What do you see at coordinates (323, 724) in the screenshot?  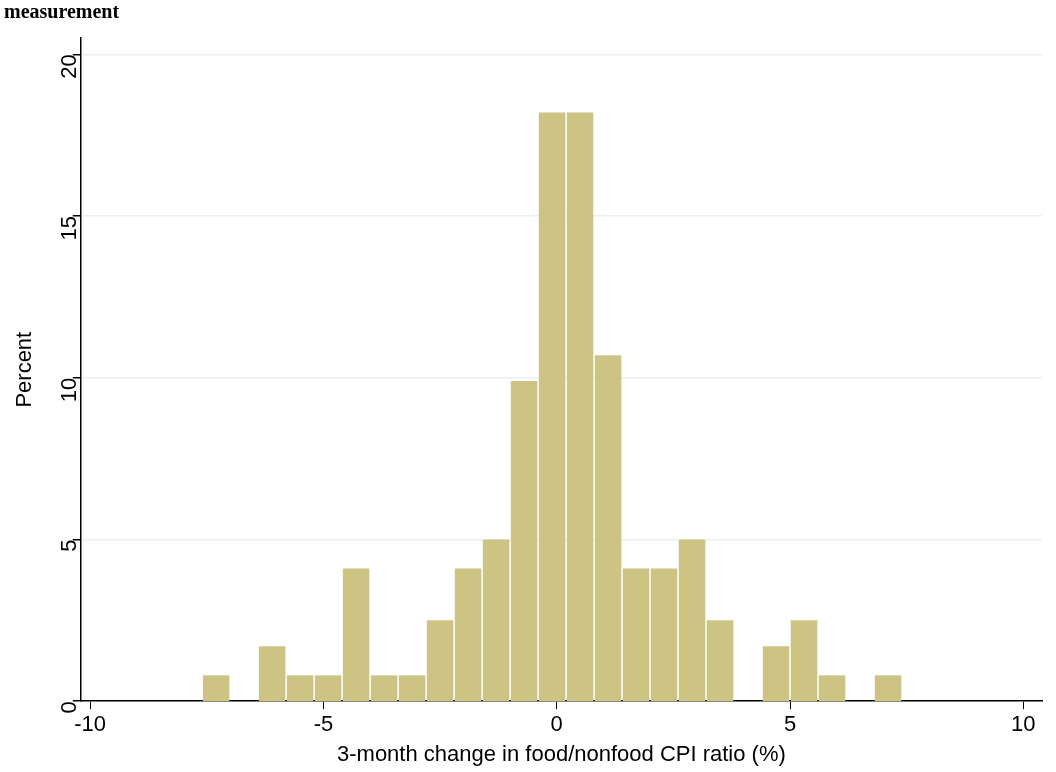 I see `x-tick-label: -5` at bounding box center [323, 724].